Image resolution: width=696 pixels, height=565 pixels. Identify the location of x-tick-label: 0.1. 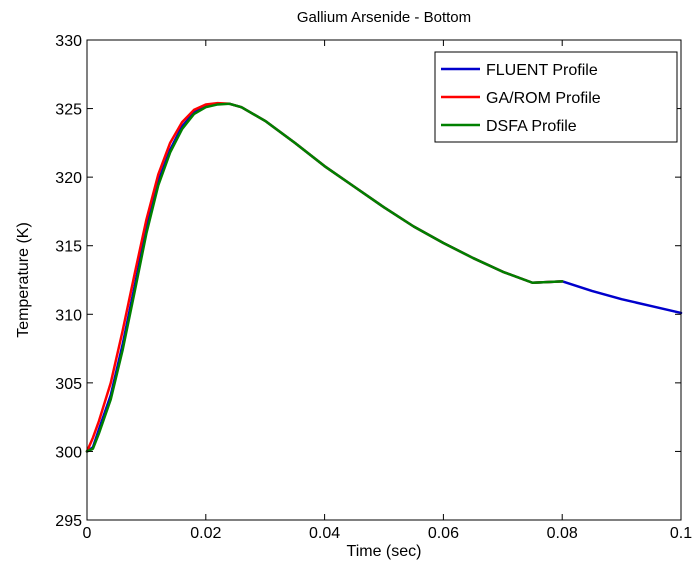
(681, 533).